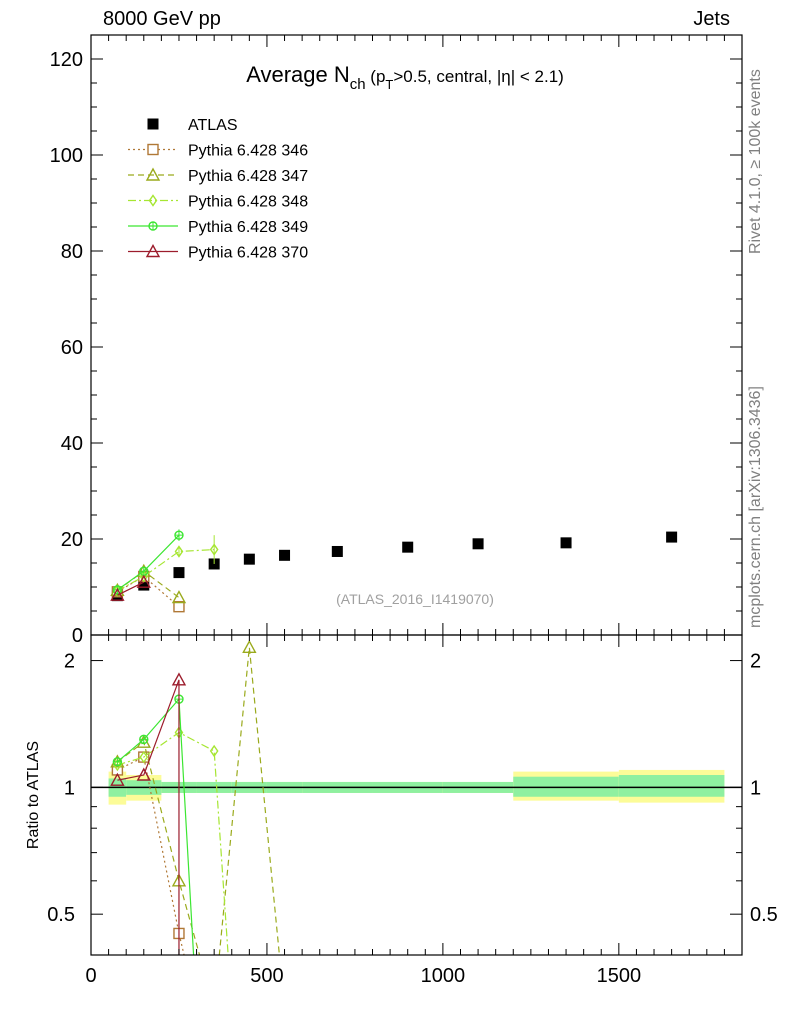 The height and width of the screenshot is (1024, 786). What do you see at coordinates (72, 252) in the screenshot?
I see `y-tick-label: 80` at bounding box center [72, 252].